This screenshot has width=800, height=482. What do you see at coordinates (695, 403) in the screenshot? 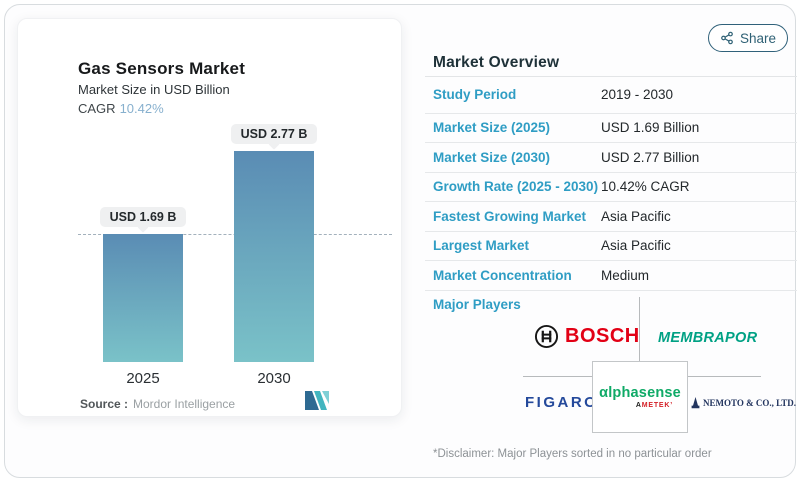
I see `nemoto-tower-icon` at bounding box center [695, 403].